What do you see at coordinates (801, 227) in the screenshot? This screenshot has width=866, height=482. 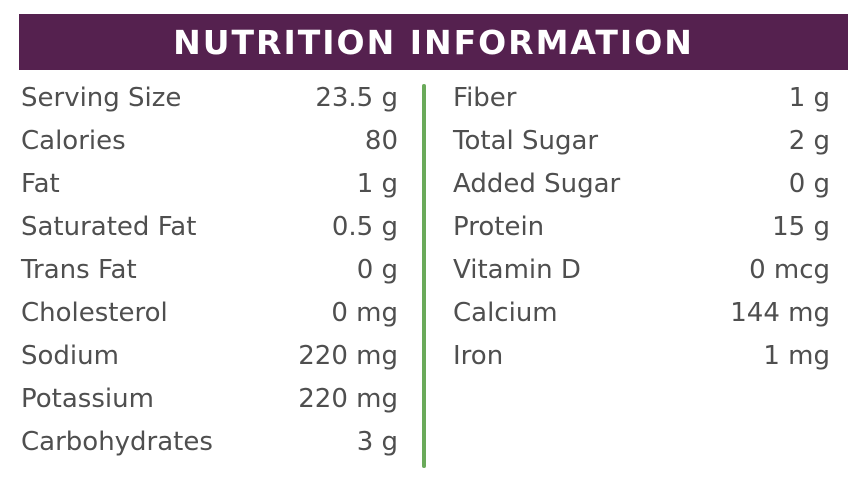 I see `nutrient-value: 15 g` at bounding box center [801, 227].